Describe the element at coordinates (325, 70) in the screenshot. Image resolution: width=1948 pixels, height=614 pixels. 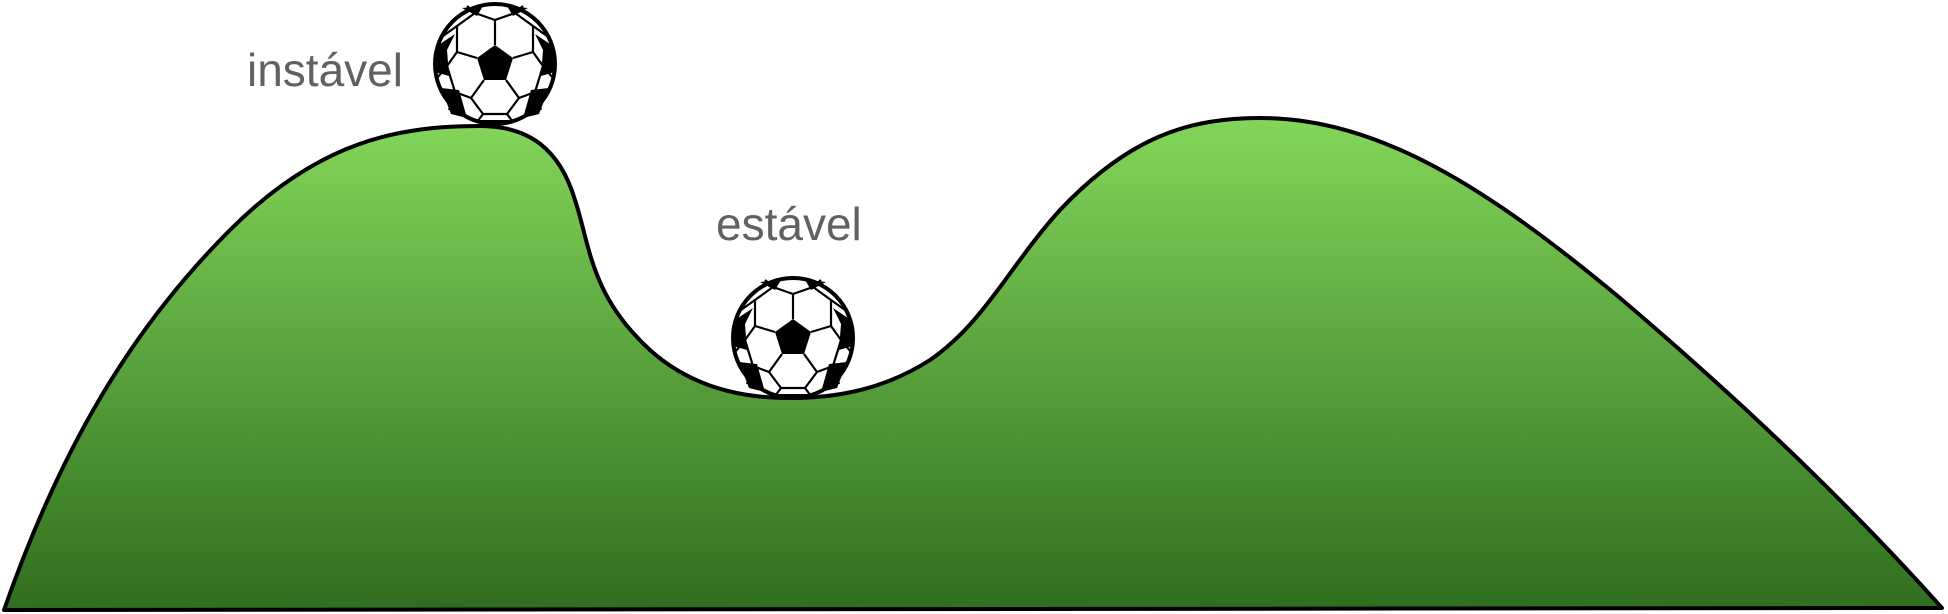
I see `label-unstable: instável` at that location.